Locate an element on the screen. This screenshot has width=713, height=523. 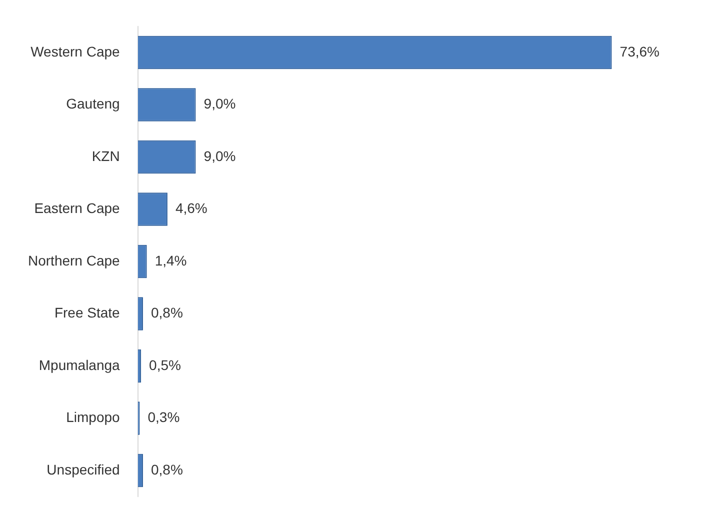
y-tick-label: Northern Cape is located at coordinates (74, 260).